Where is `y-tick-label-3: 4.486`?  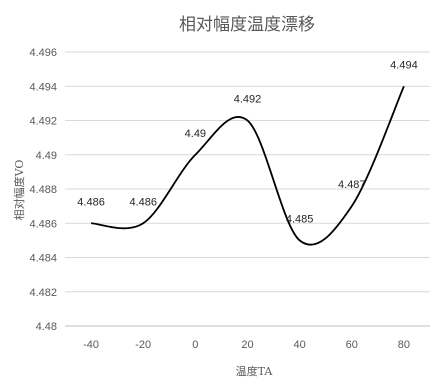
y-tick-label-3: 4.486 is located at coordinates (43, 224).